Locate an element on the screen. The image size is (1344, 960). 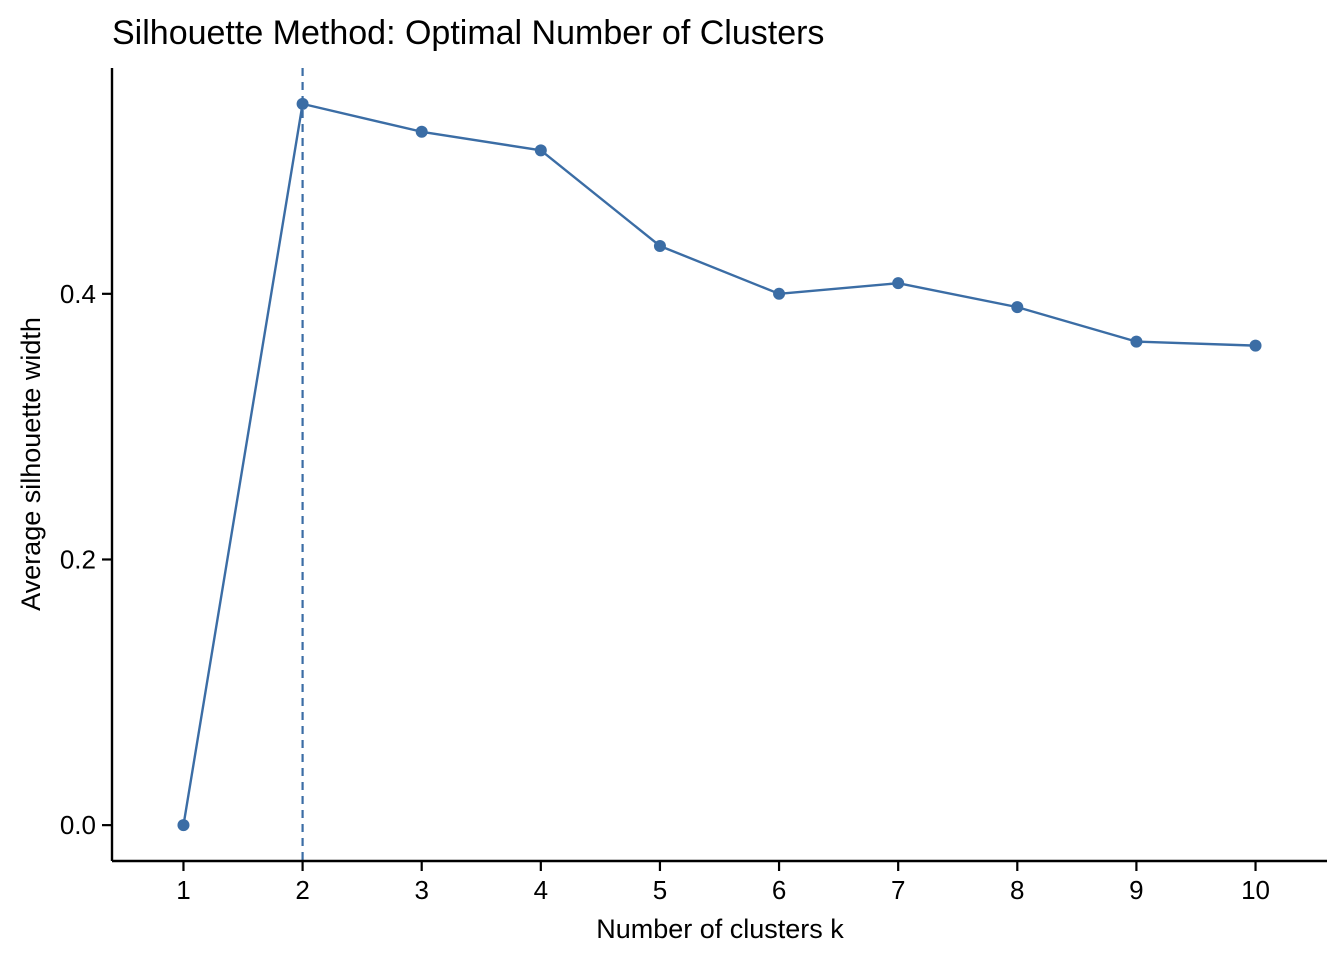
x-tick-label: 10 is located at coordinates (1255, 890).